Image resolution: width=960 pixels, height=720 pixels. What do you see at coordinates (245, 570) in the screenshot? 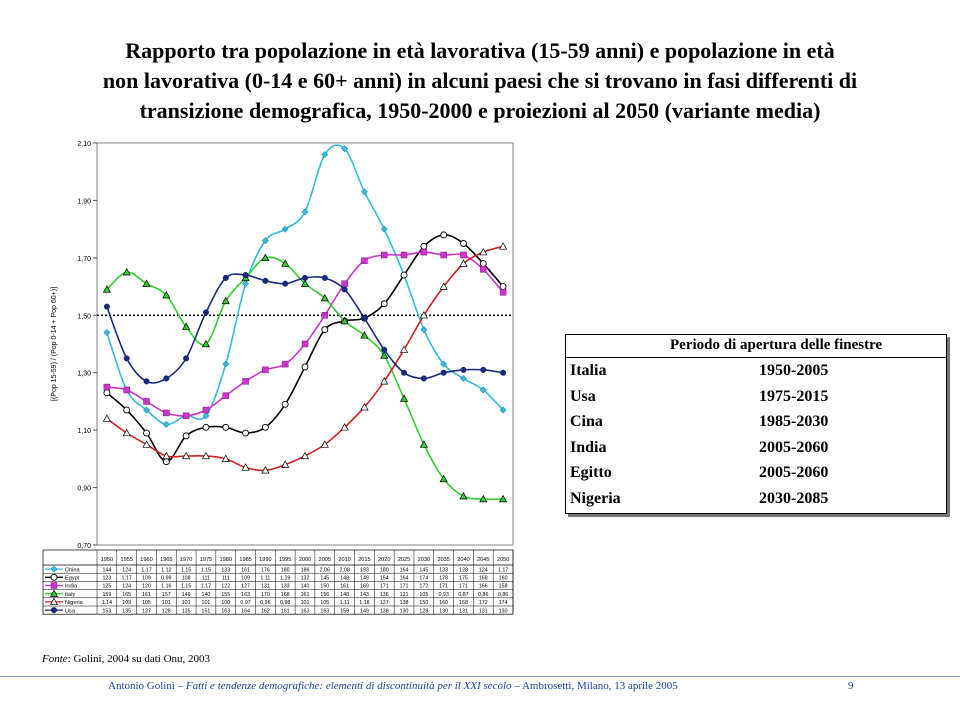
I see `data-label-china: 161` at bounding box center [245, 570].